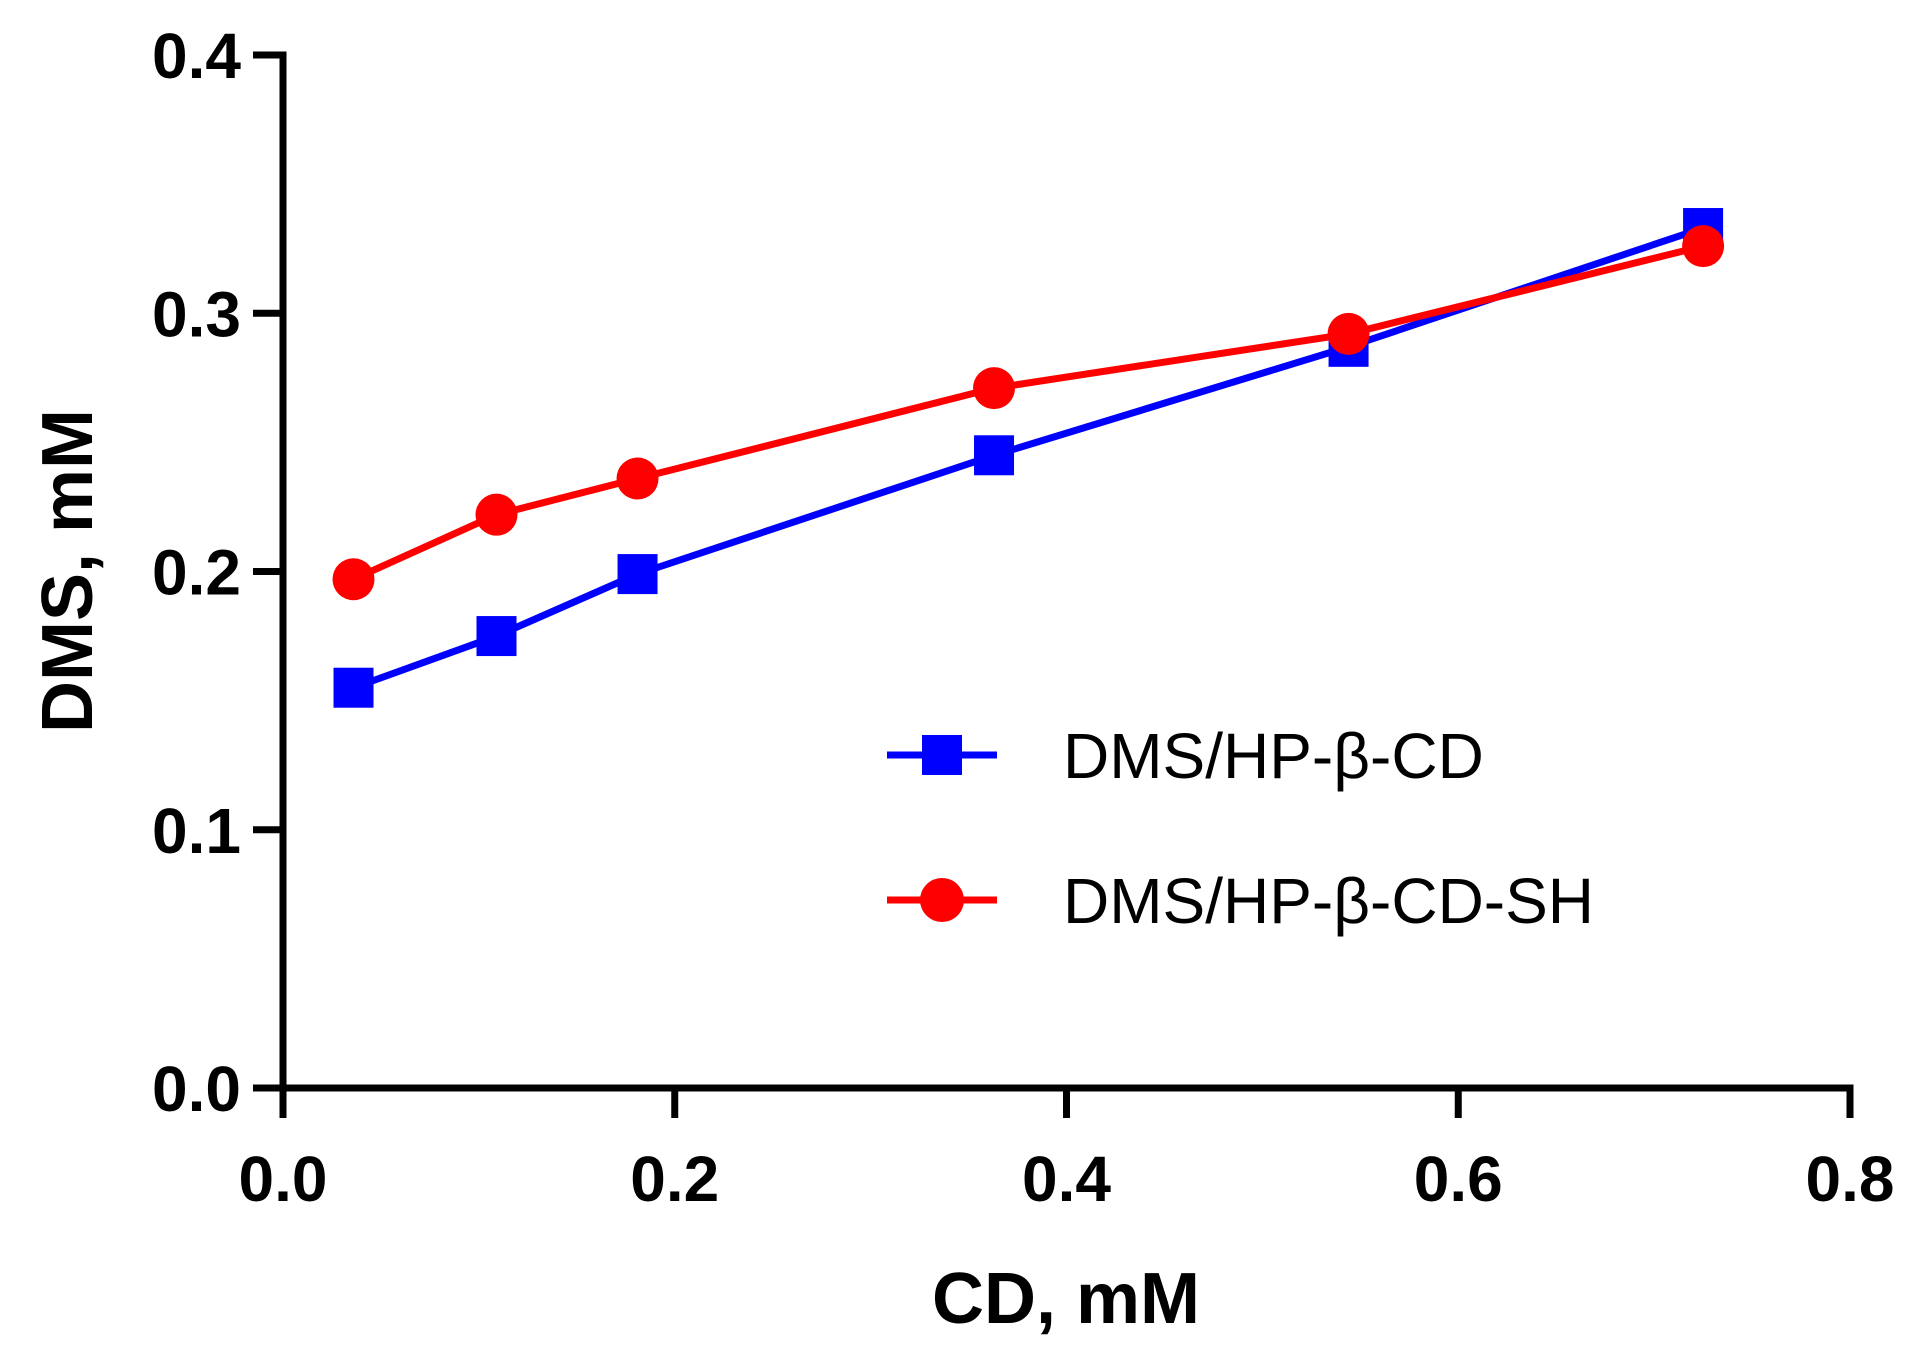 Image resolution: width=1907 pixels, height=1349 pixels. What do you see at coordinates (1328, 901) in the screenshot?
I see `legend-label-series-2: DMS/HP-β-CD-SH` at bounding box center [1328, 901].